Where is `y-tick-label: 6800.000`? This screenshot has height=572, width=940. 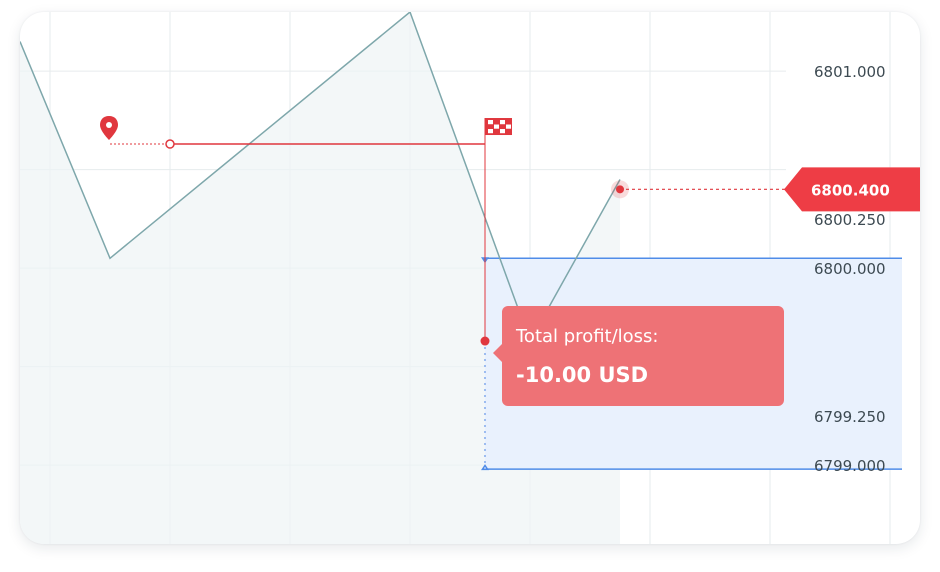
y-tick-label: 6800.000 is located at coordinates (850, 269).